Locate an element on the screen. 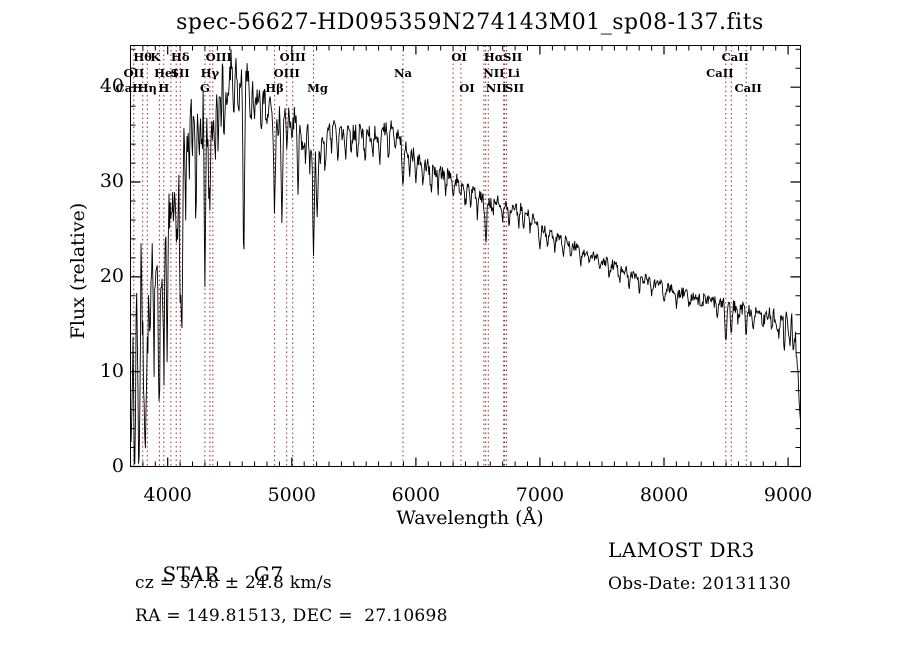  ra-dec-value: RA = 149.81513, DEC = 27.10698 is located at coordinates (291, 616).